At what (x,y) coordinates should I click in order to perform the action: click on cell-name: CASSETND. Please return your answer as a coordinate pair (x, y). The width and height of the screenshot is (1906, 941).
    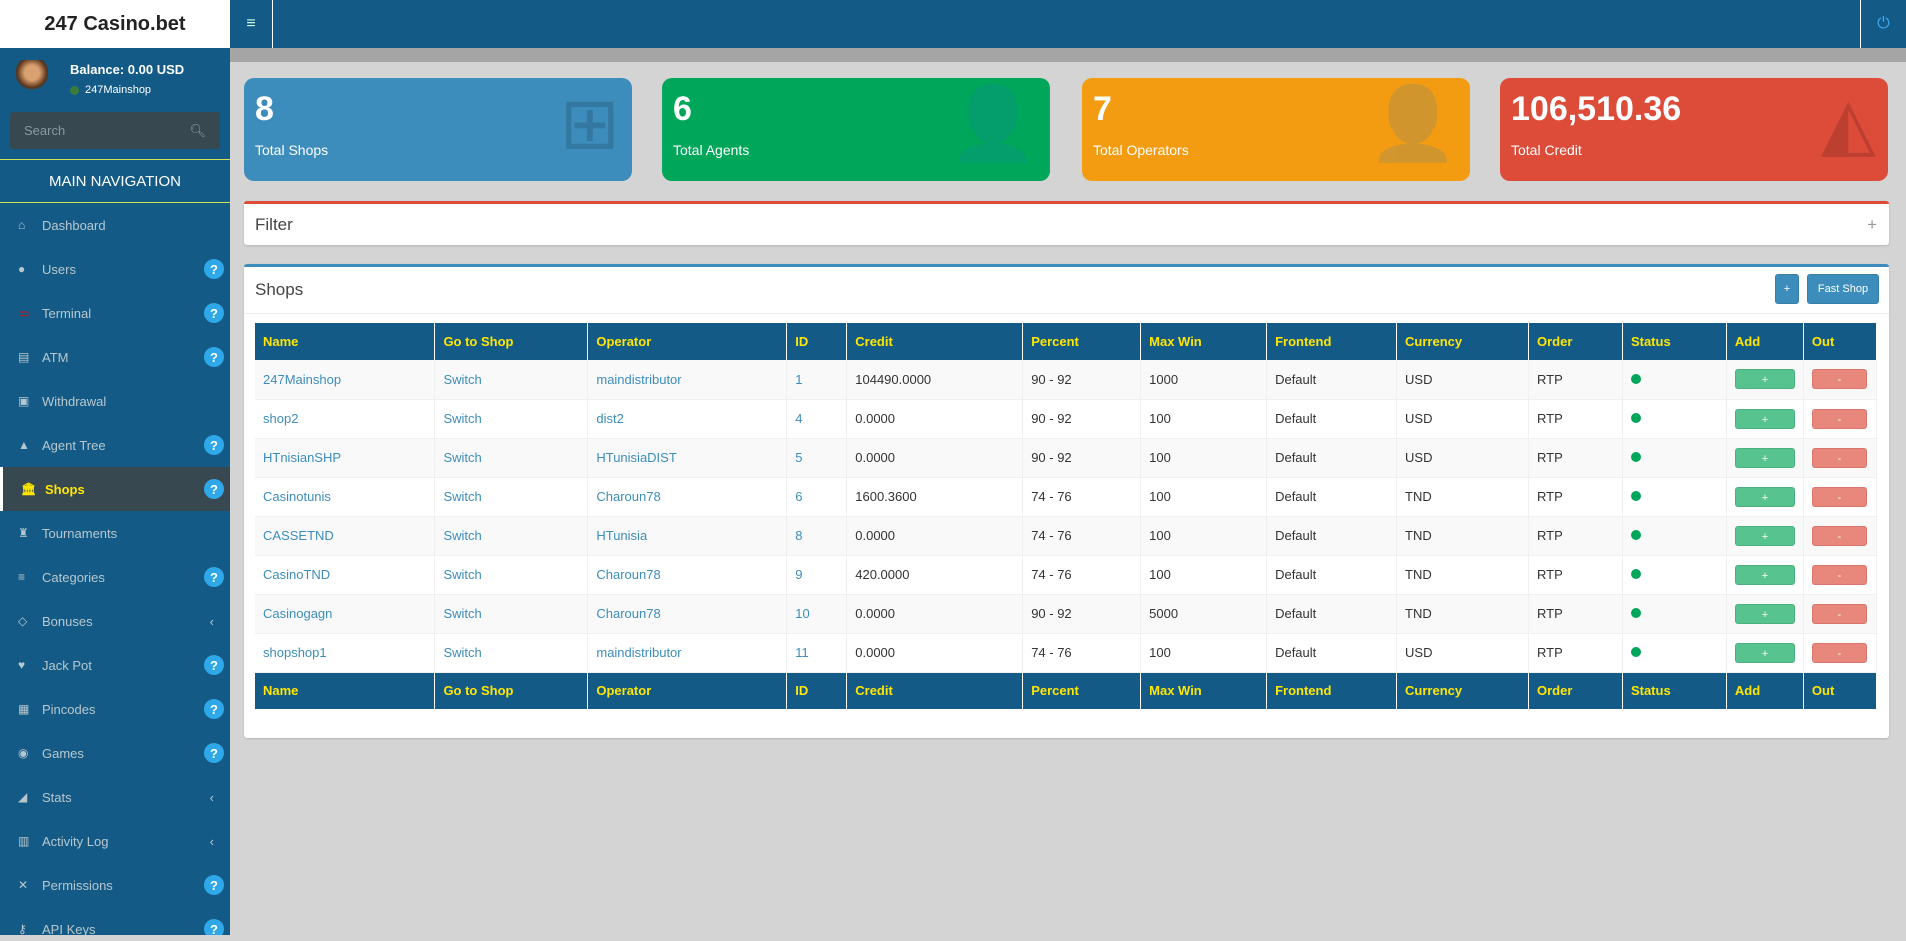
    Looking at the image, I should click on (298, 535).